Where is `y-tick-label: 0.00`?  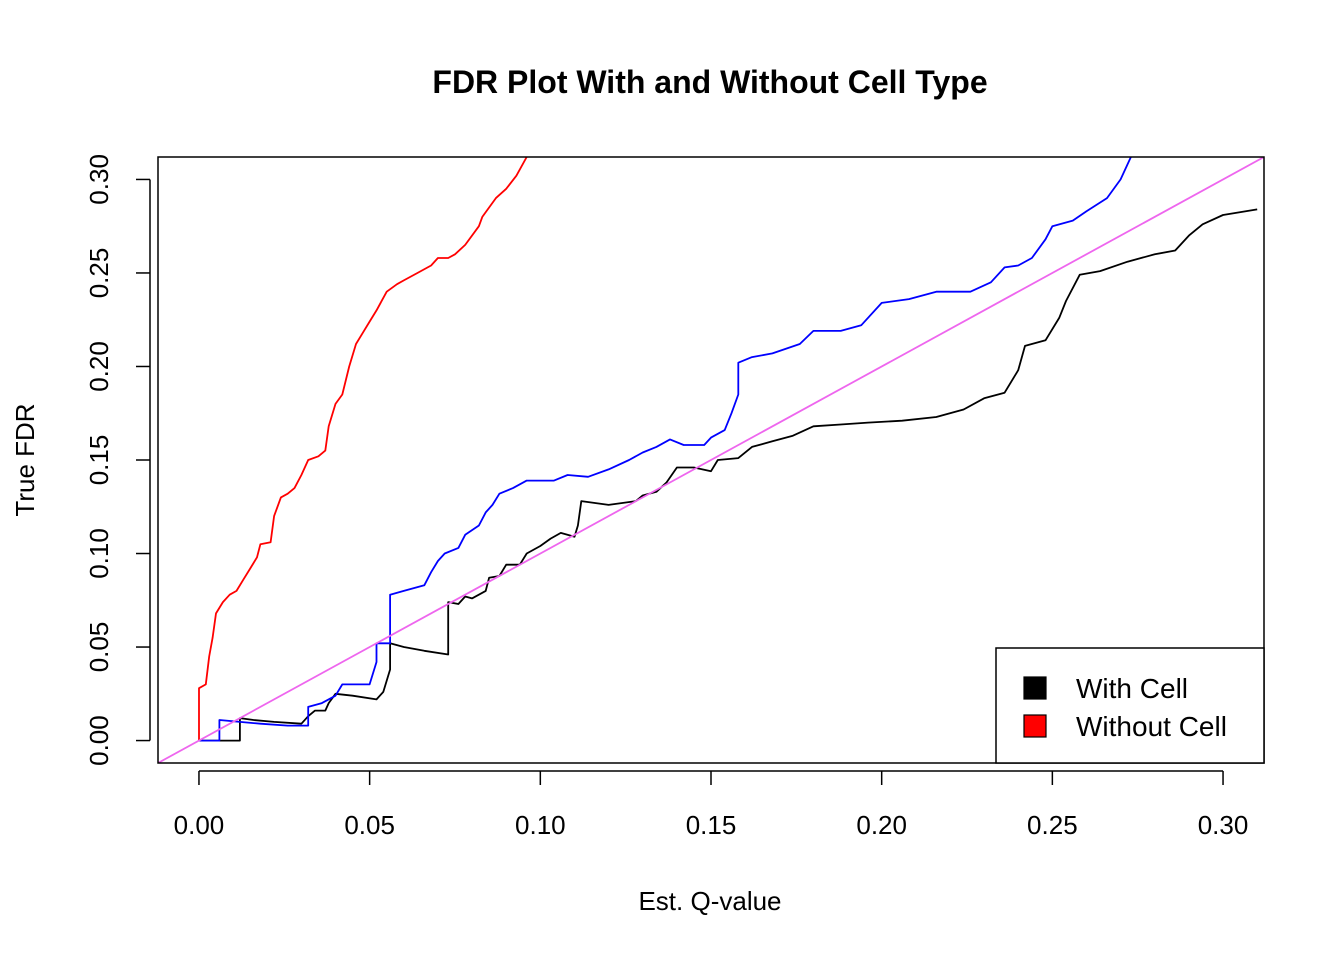
y-tick-label: 0.00 is located at coordinates (99, 740).